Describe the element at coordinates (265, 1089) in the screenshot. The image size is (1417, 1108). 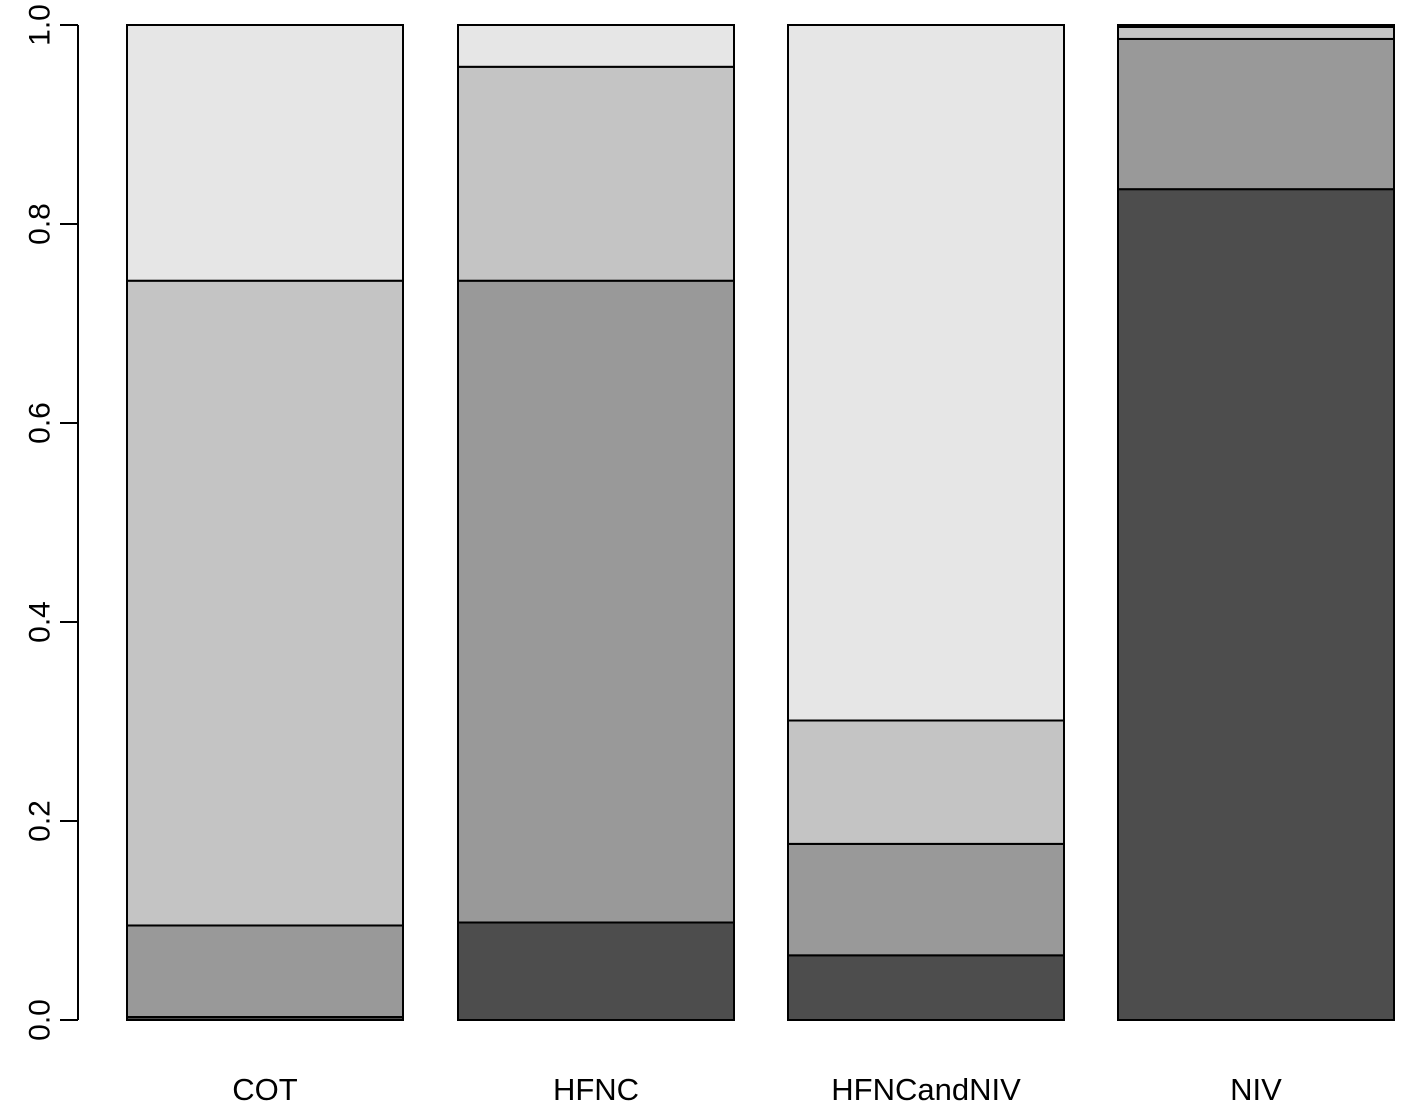
I see `x-tick-label: COT` at that location.